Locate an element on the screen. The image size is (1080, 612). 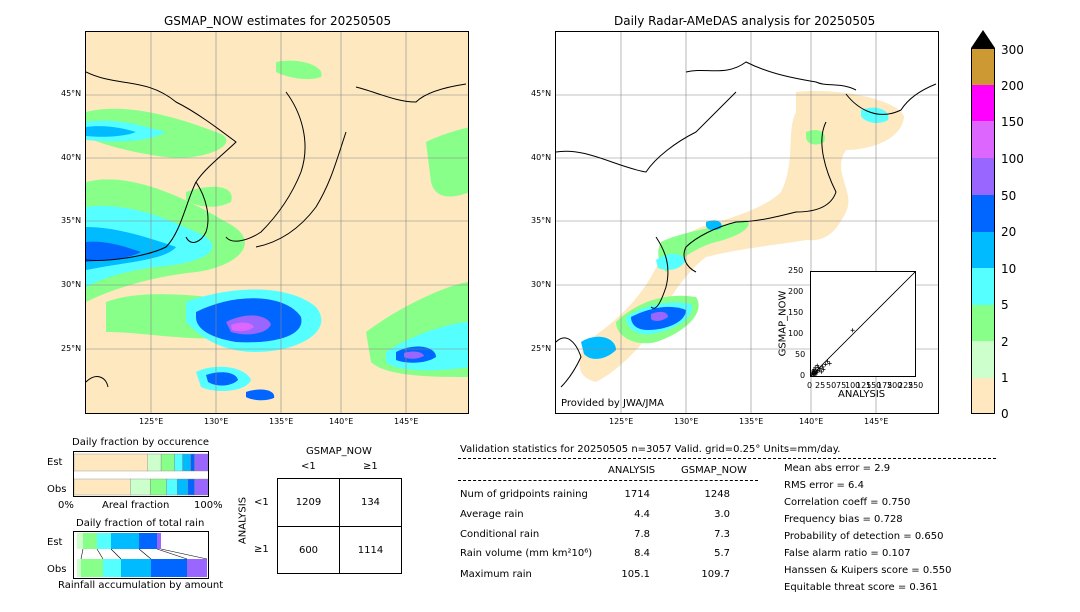
right-lon-135: 135°E is located at coordinates (751, 421).